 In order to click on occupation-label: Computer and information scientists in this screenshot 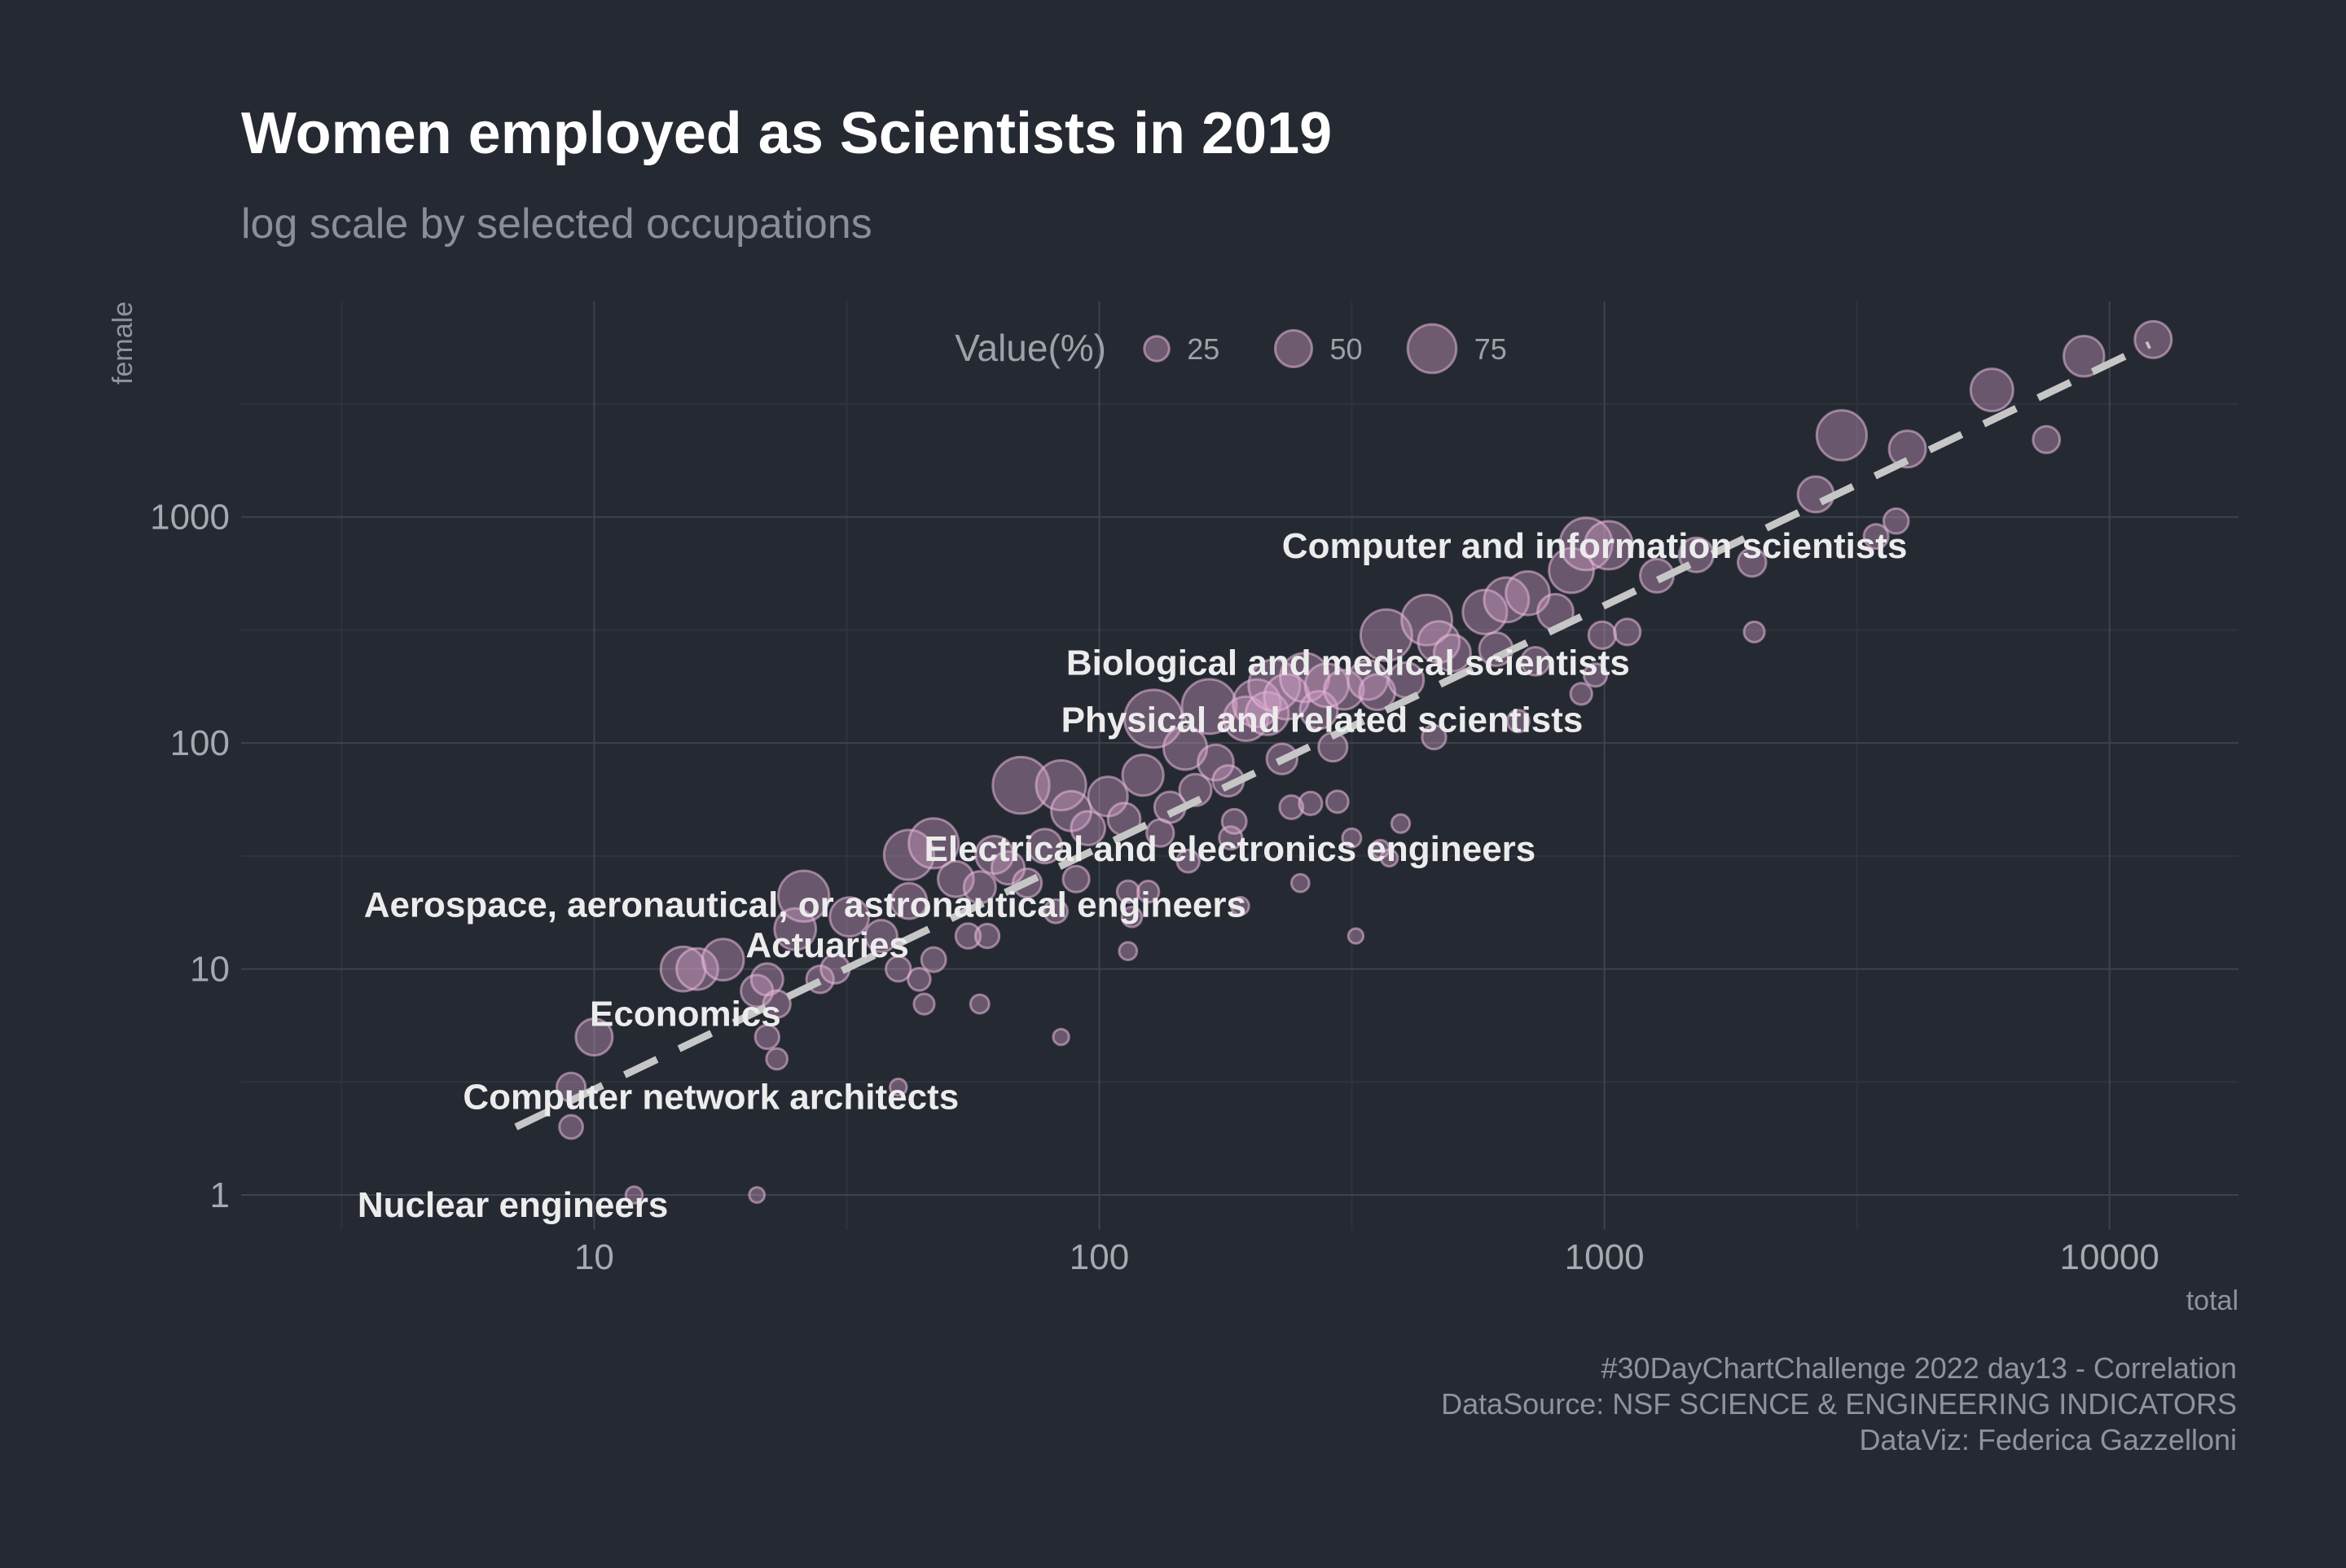, I will do `click(1595, 546)`.